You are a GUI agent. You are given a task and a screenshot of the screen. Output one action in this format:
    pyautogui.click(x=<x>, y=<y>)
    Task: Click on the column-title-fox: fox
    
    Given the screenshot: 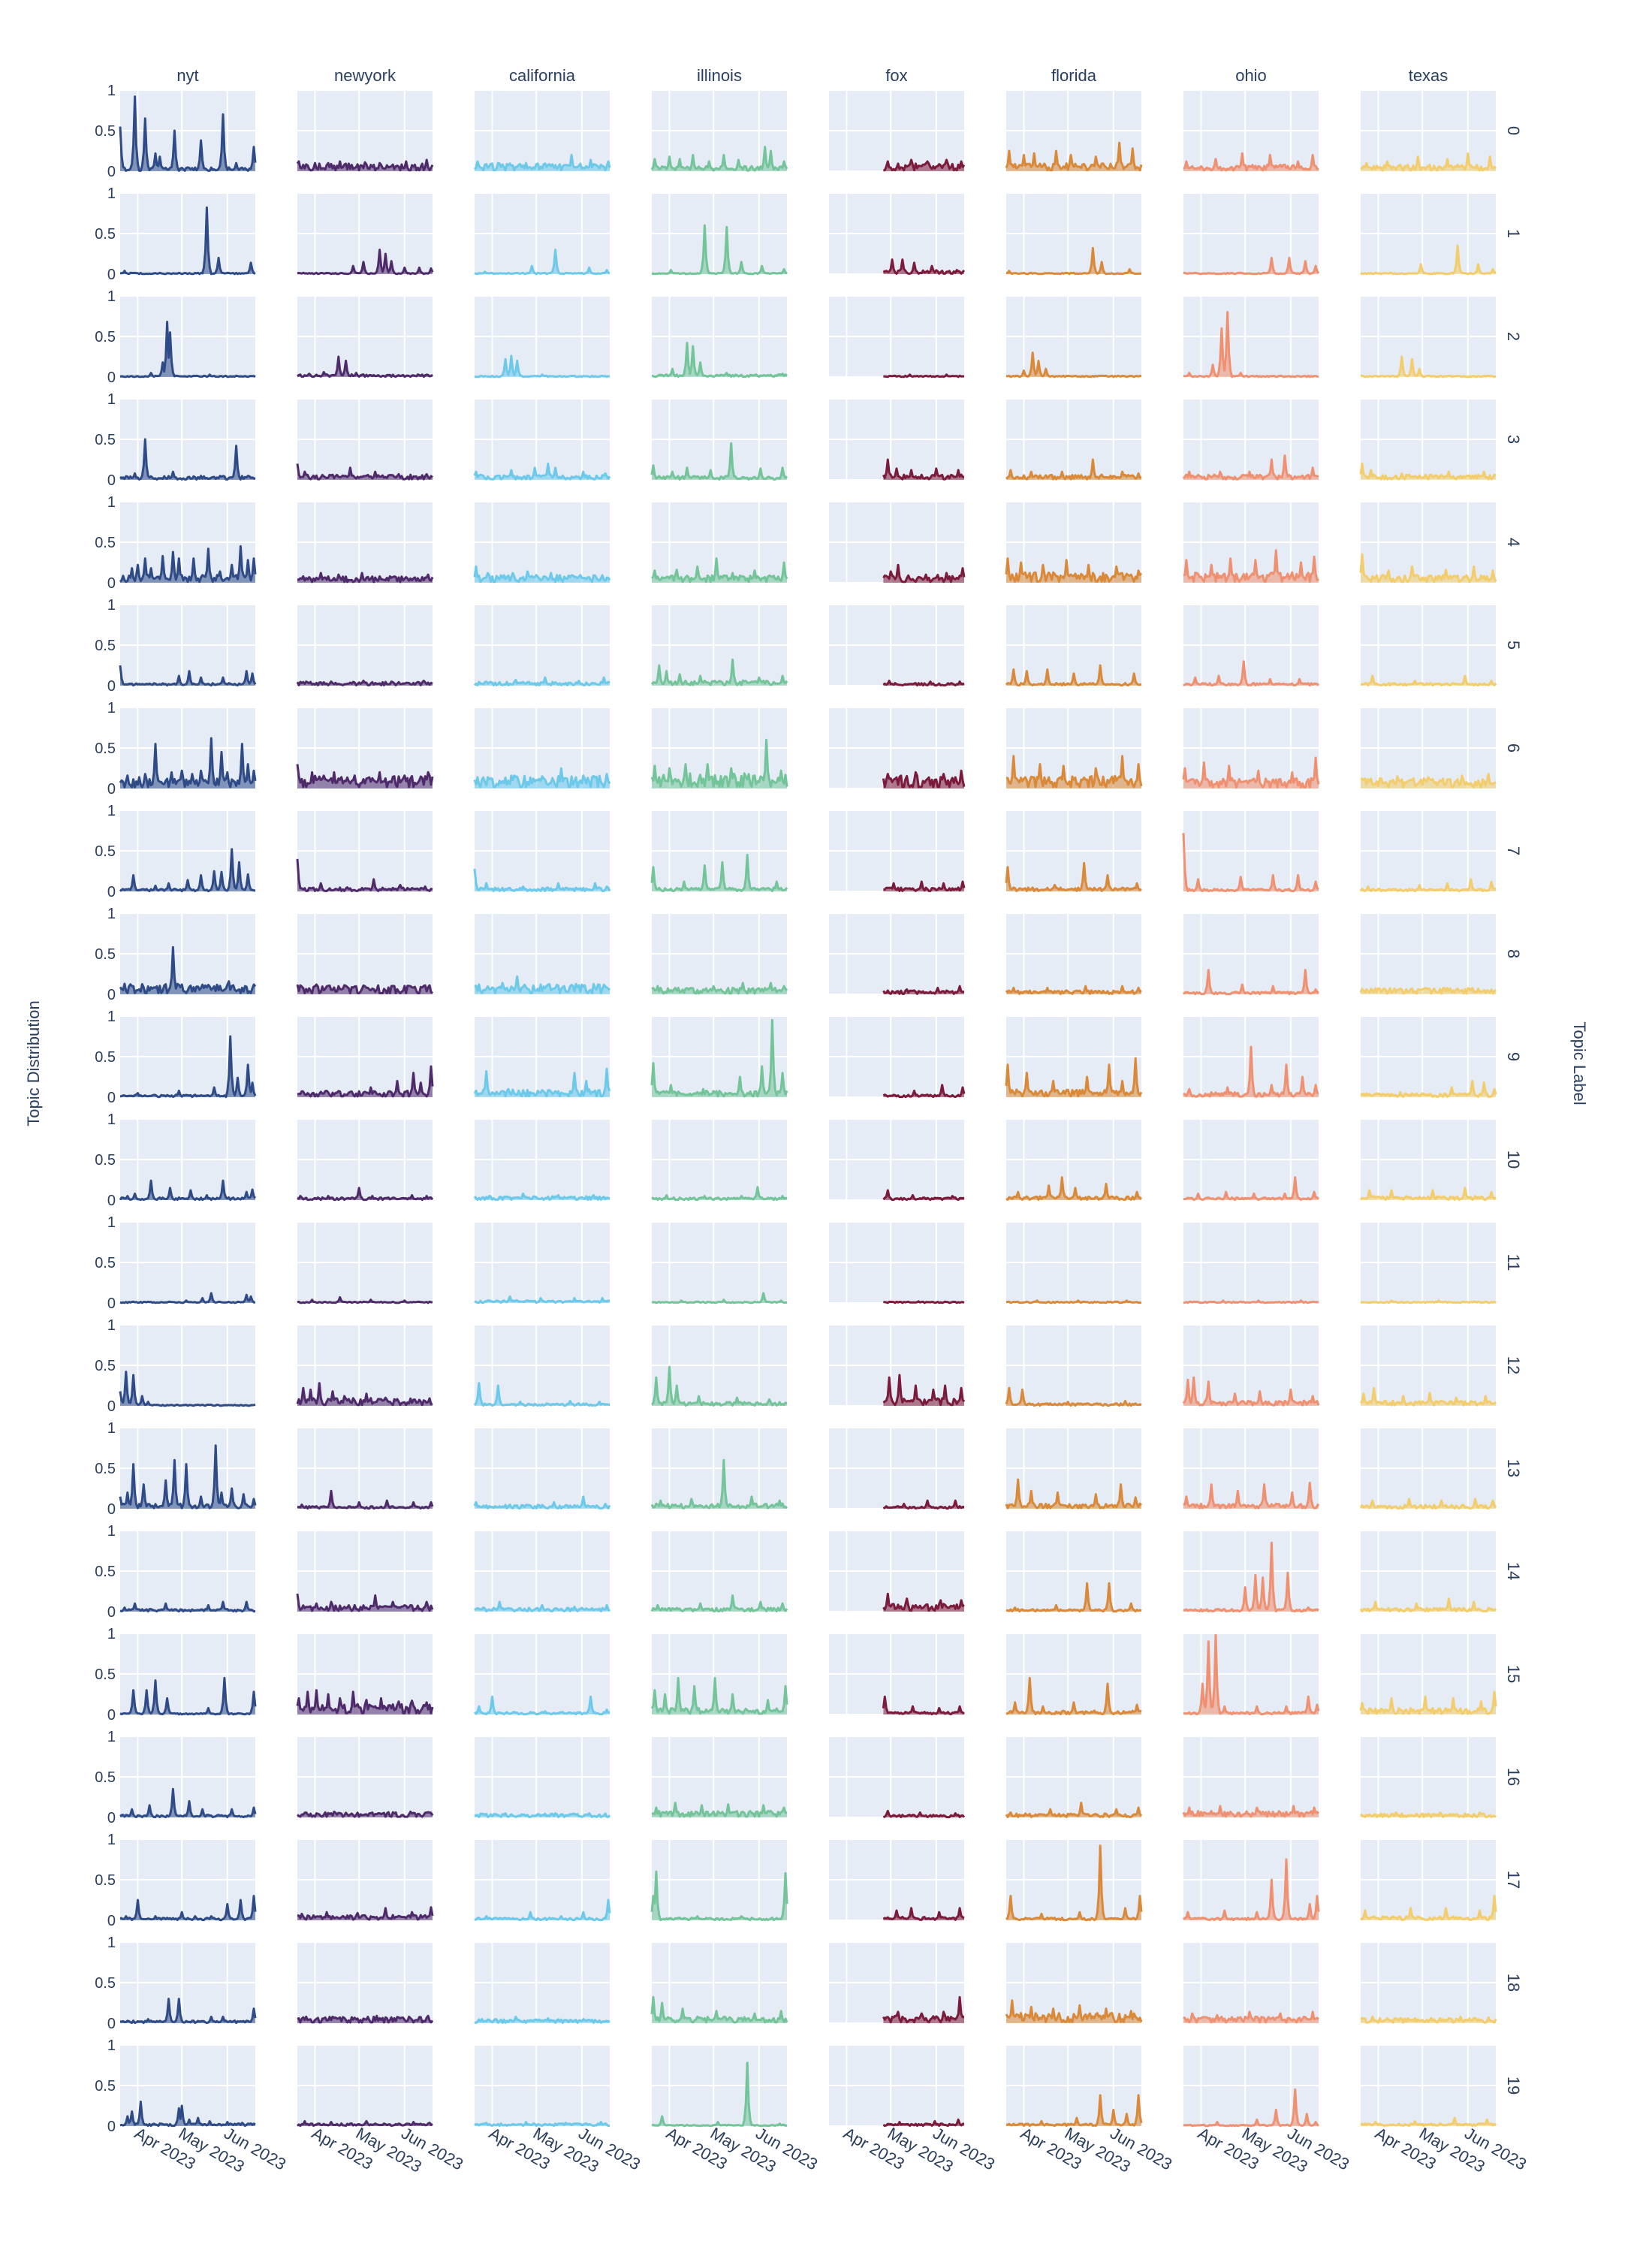 What is the action you would take?
    pyautogui.click(x=896, y=75)
    